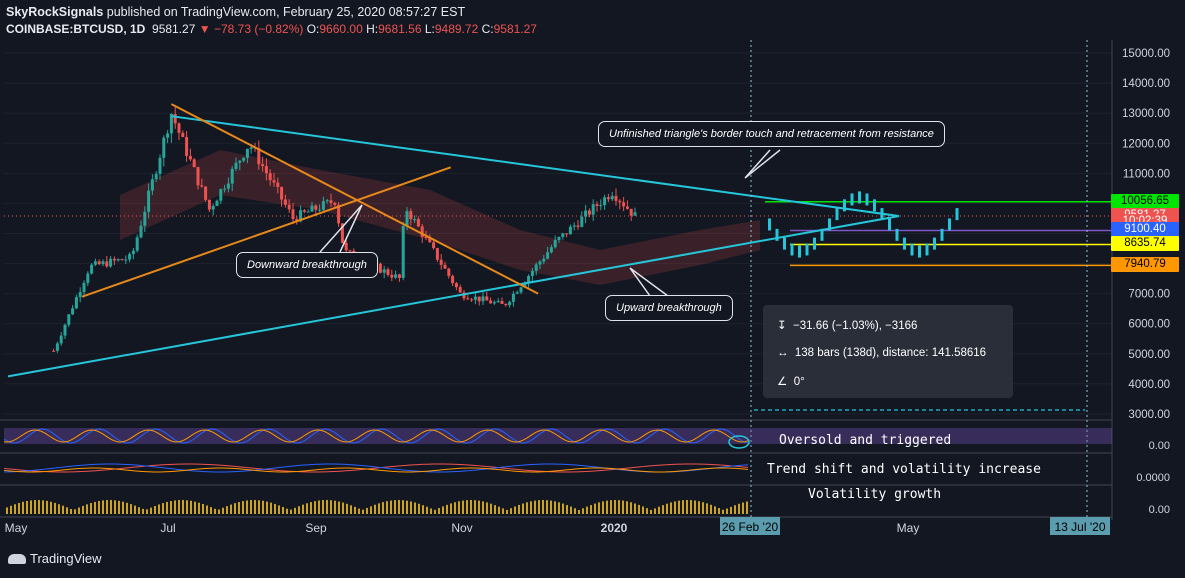 The image size is (1185, 578). I want to click on ichimoku-cloud, so click(440, 217).